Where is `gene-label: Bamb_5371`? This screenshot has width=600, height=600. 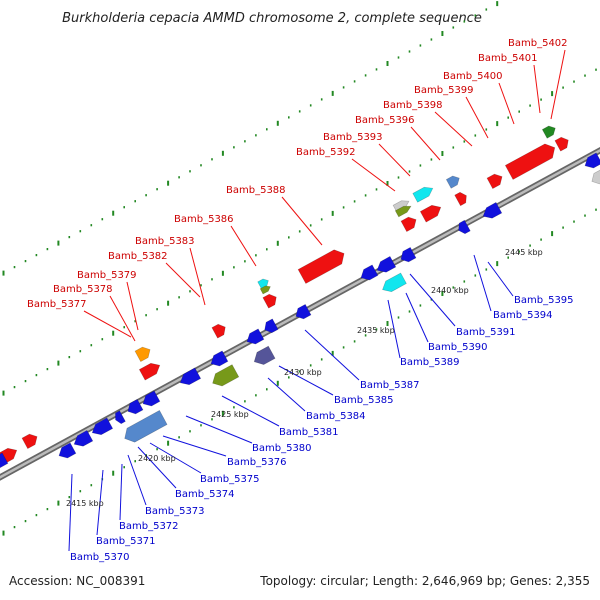 gene-label: Bamb_5371 is located at coordinates (126, 541).